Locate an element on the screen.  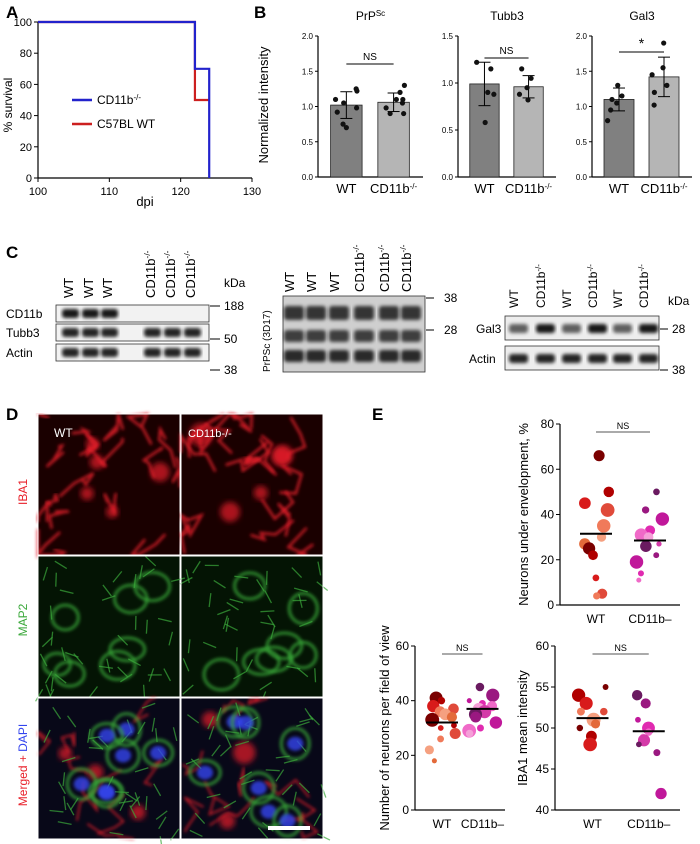
panel-c-blot2-ylabel: PrPSc (3D17) is located at coordinates (267, 341).